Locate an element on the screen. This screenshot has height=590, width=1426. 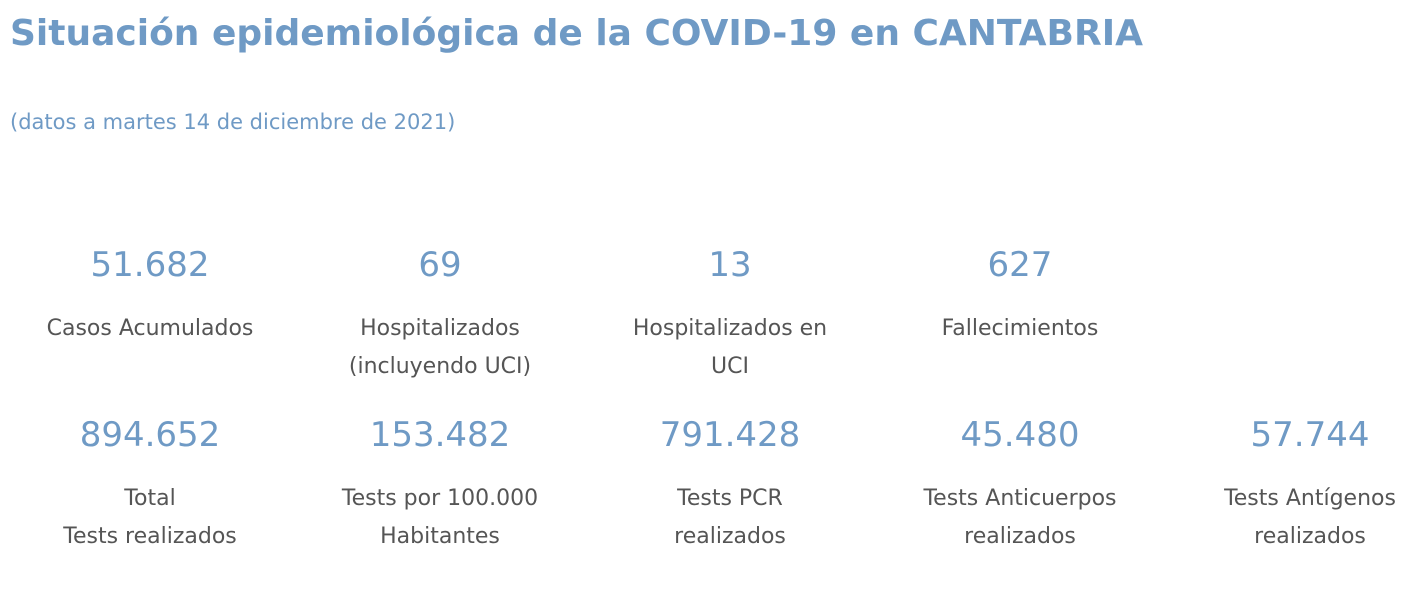
stat-hospitalizados: 69 Hospitalizados (incluyendo UCI) is located at coordinates (440, 315).